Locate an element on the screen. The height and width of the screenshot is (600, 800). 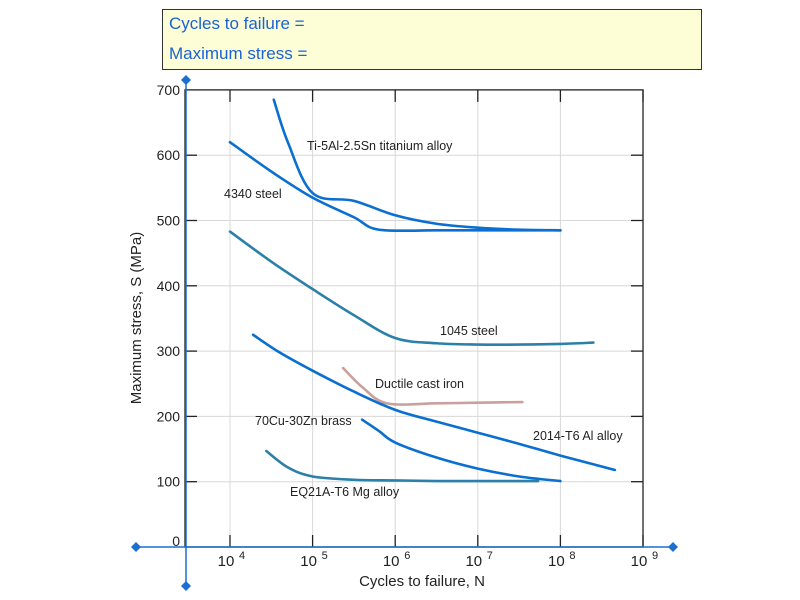
label-eq21a-t6-mg-alloy: EQ21A-T6 Mg alloy is located at coordinates (345, 492).